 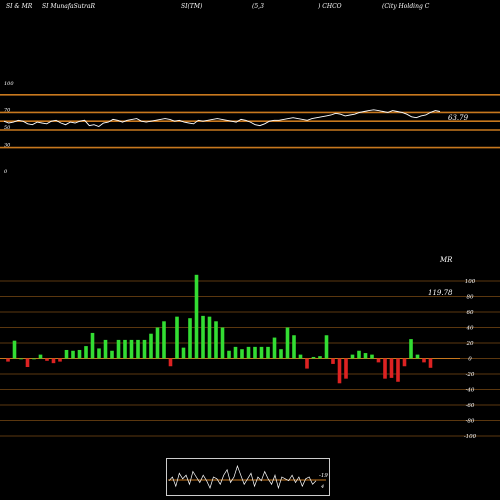 What do you see at coordinates (330, 6) in the screenshot?
I see `header-label-5: ) CHCO` at bounding box center [330, 6].